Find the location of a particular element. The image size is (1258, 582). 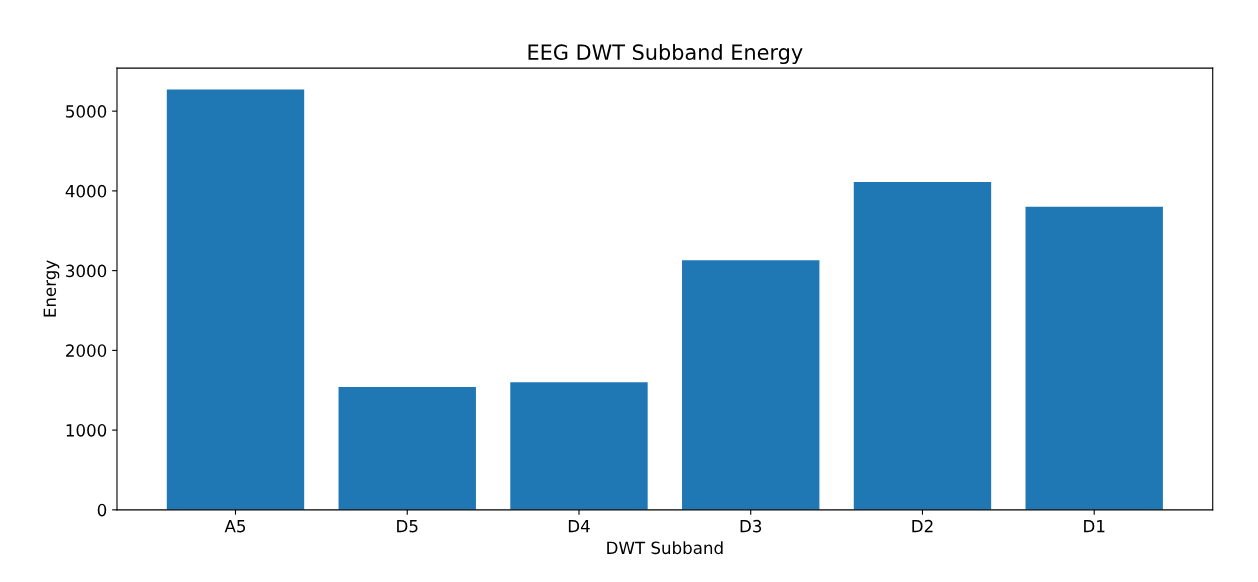

y-tick-label: 5000 is located at coordinates (86, 111).